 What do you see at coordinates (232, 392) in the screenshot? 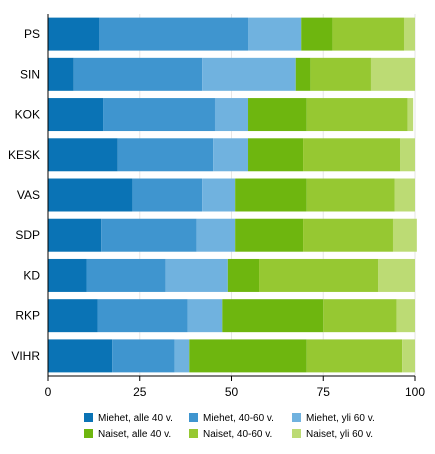
I see `x-tick-label: 50` at bounding box center [232, 392].